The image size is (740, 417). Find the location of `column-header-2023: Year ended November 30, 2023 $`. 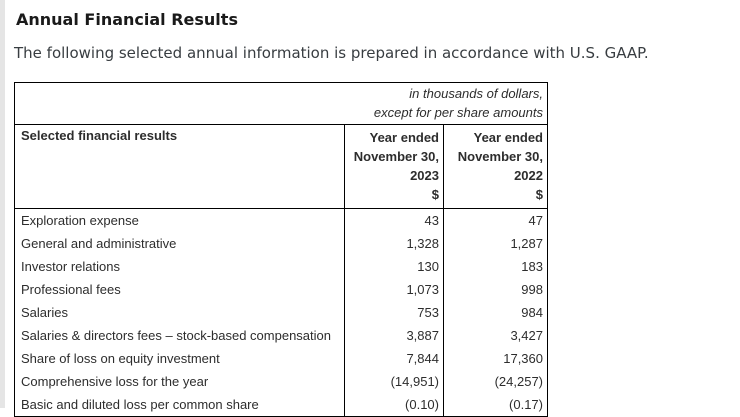

column-header-2023: Year ended November 30, 2023 $ is located at coordinates (394, 166).